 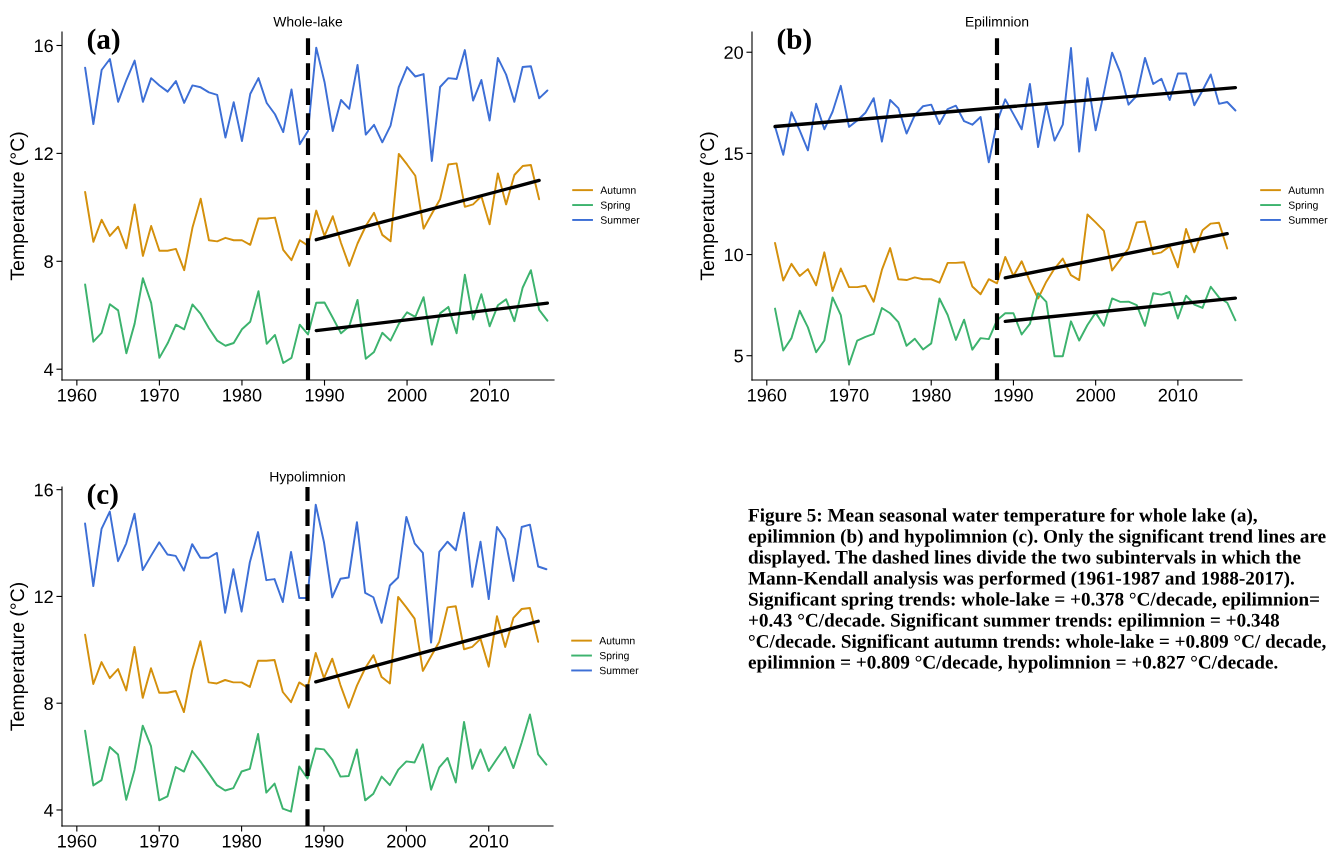 I want to click on annotation: (a), so click(x=103, y=41).